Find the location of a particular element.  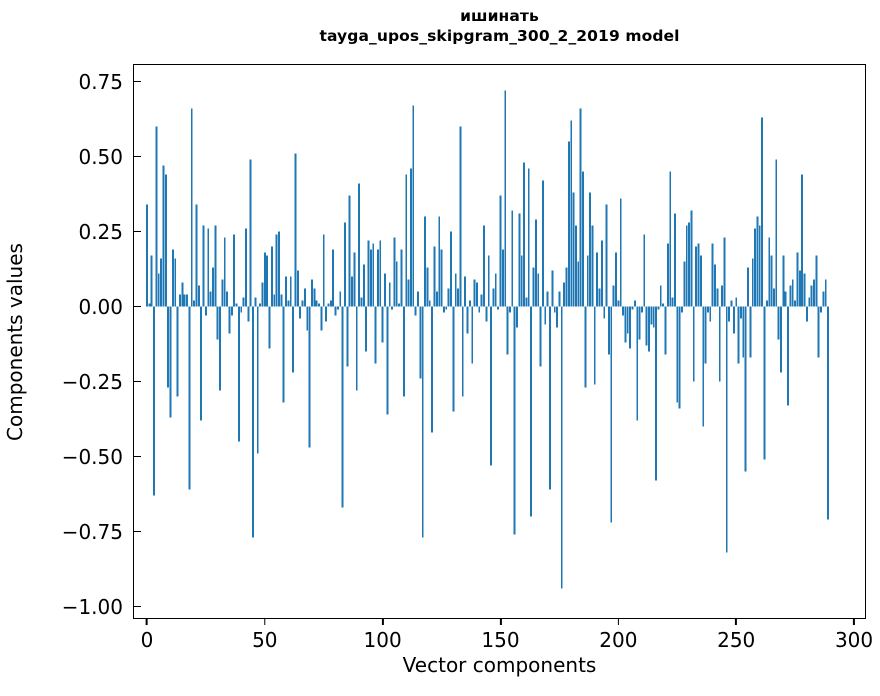

chart-title-word: ишинать is located at coordinates (499, 16).